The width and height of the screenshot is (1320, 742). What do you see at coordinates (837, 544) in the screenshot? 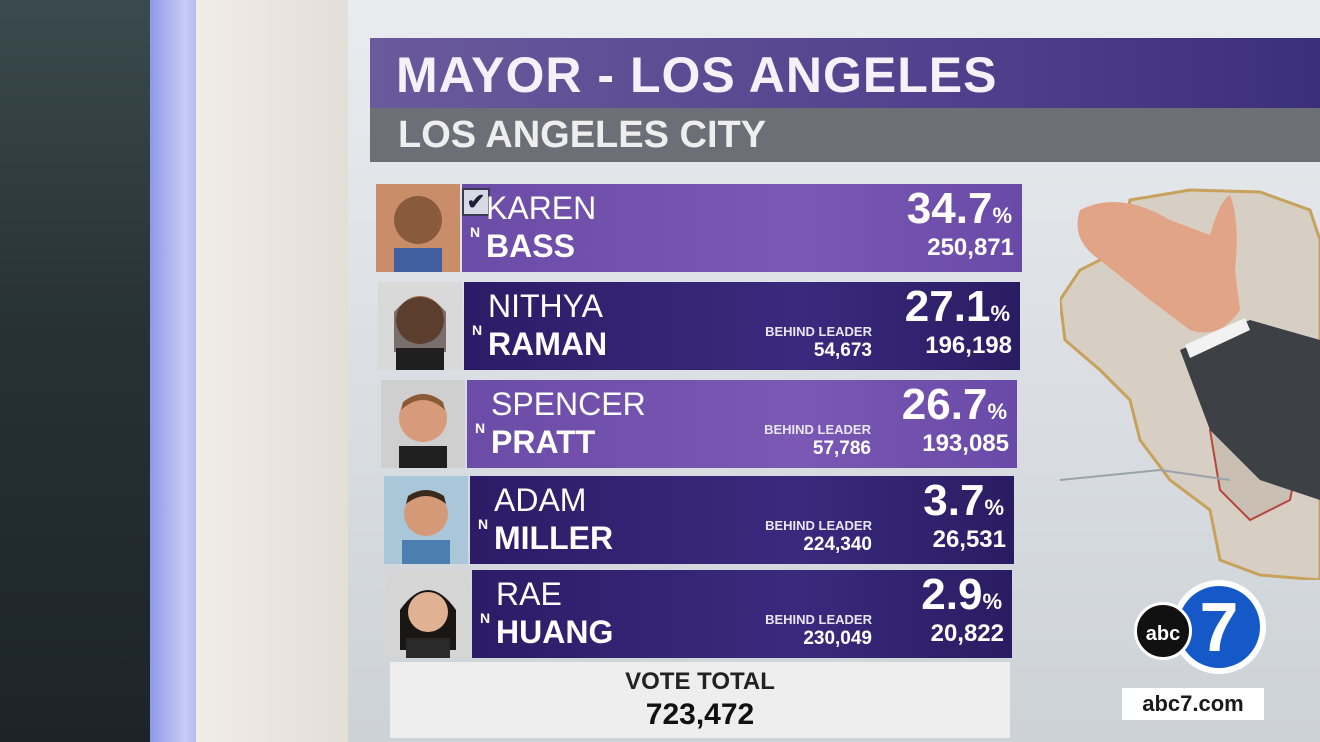
I see `behind-leader-value: 224,340` at bounding box center [837, 544].